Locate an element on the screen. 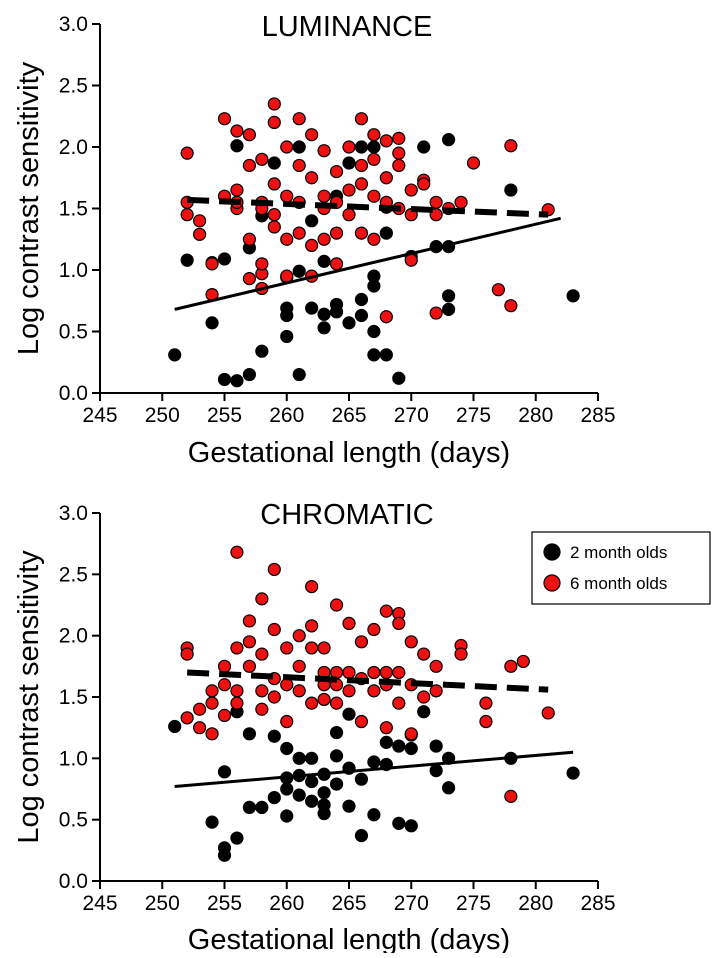 This screenshot has width=712, height=958. chart-title: CHROMATIC is located at coordinates (346, 515).